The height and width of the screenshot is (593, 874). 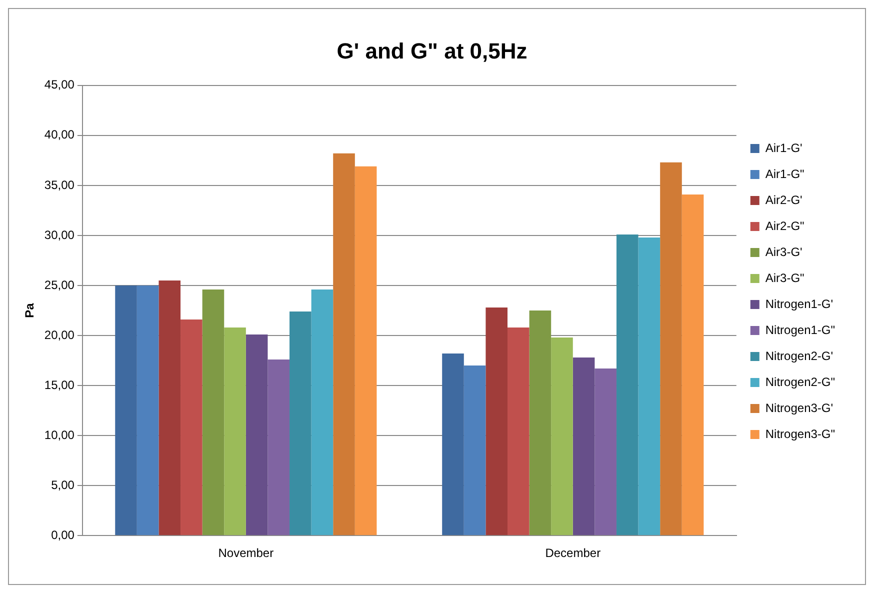 What do you see at coordinates (573, 553) in the screenshot?
I see `x-tick-label: December` at bounding box center [573, 553].